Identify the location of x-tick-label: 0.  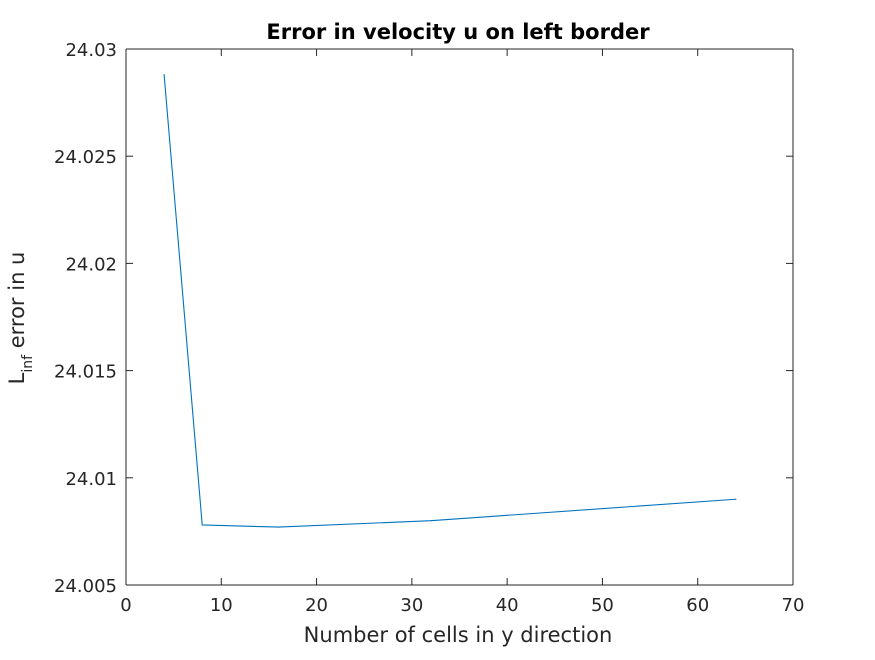
(125, 605).